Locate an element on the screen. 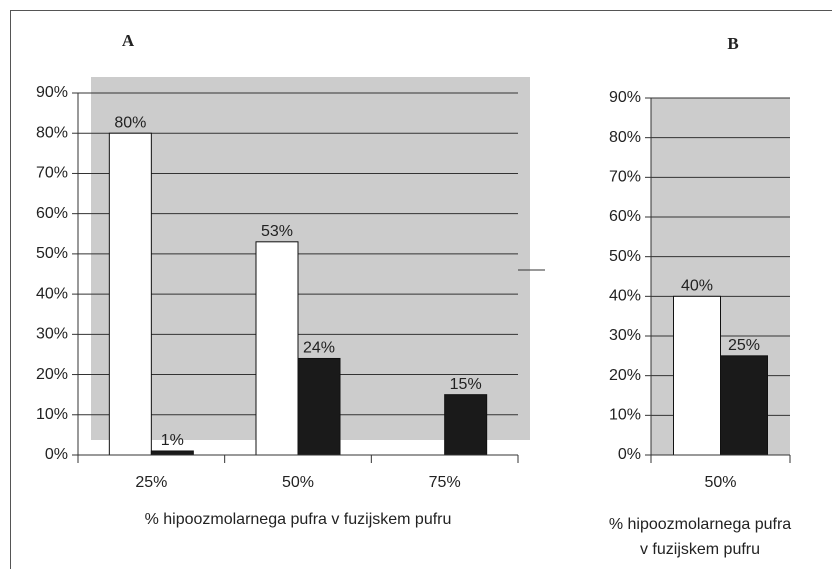 This screenshot has height=569, width=832. data-label: 15% is located at coordinates (466, 384).